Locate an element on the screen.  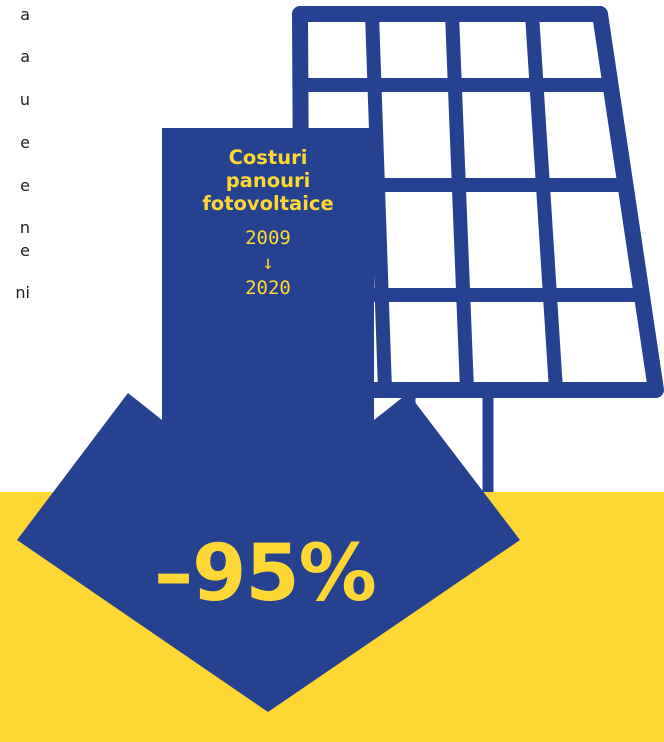
text-line-6: n is located at coordinates (24, 227).